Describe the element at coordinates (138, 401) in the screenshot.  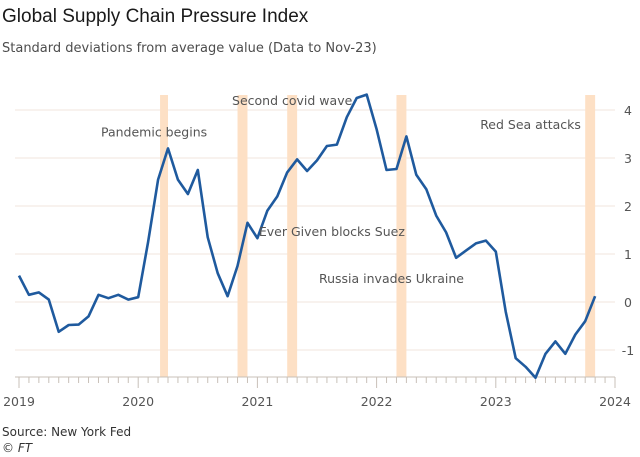
I see `x-tick-label: 2020` at that location.